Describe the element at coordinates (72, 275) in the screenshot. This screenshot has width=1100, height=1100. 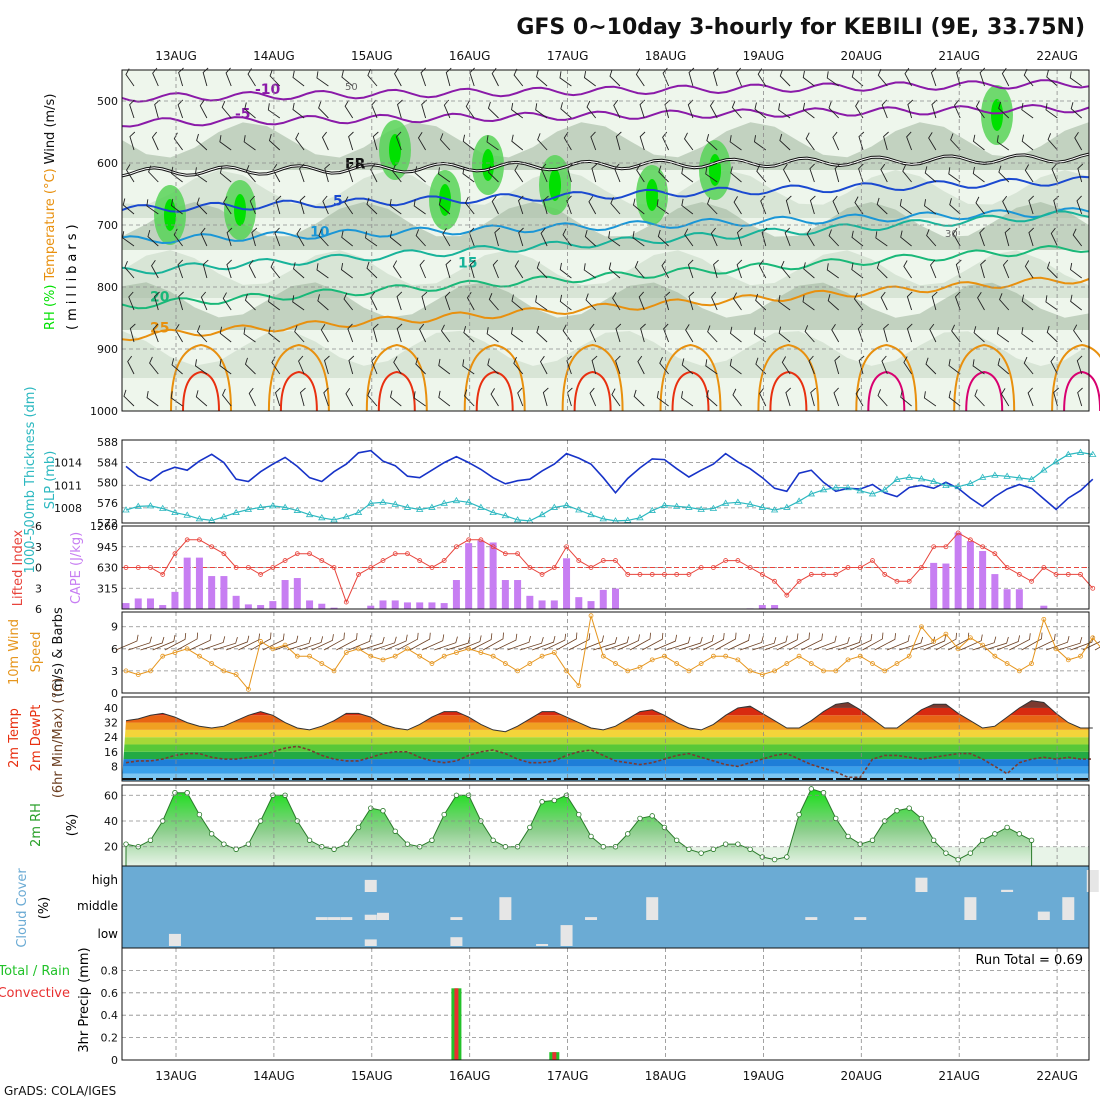
I see `upper-air-units: (millibars)` at that location.